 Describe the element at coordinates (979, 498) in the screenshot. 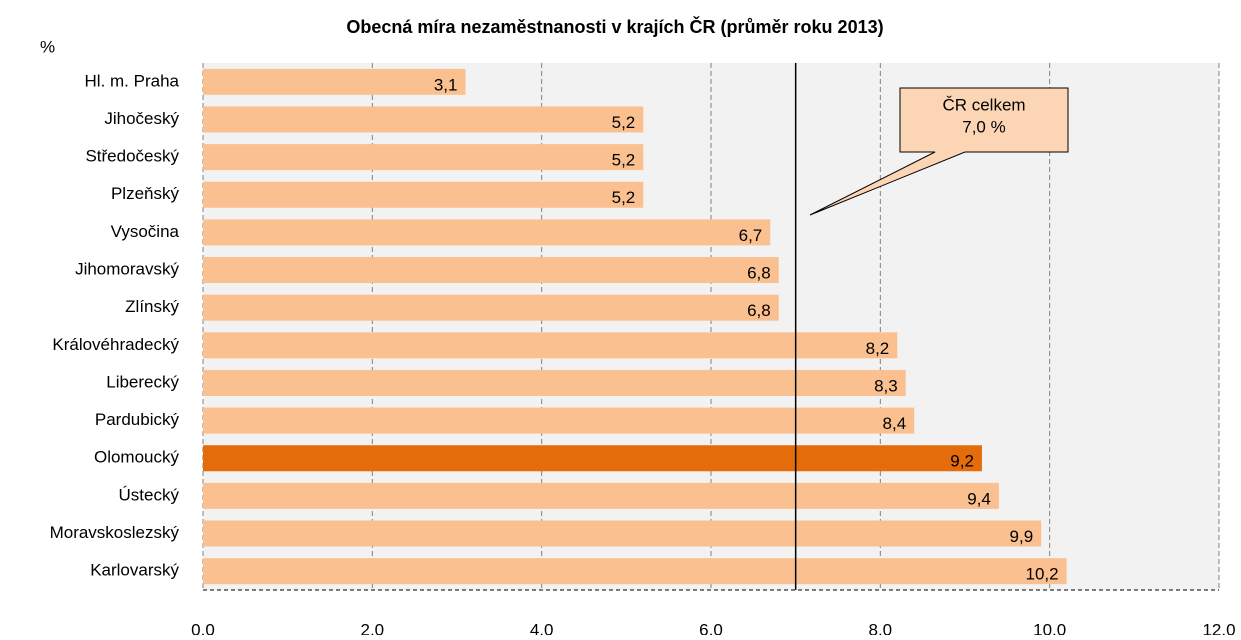

I see `value-label: 9,4` at that location.